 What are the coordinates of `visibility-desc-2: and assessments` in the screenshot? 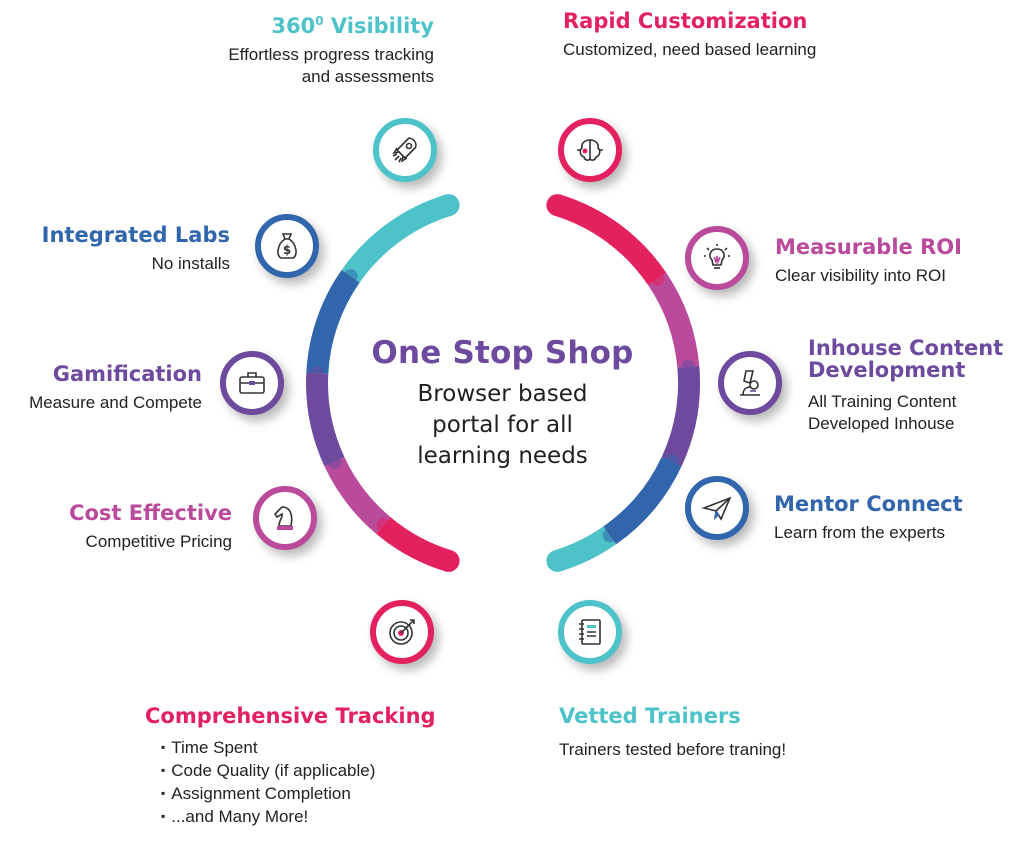 It's located at (367, 76).